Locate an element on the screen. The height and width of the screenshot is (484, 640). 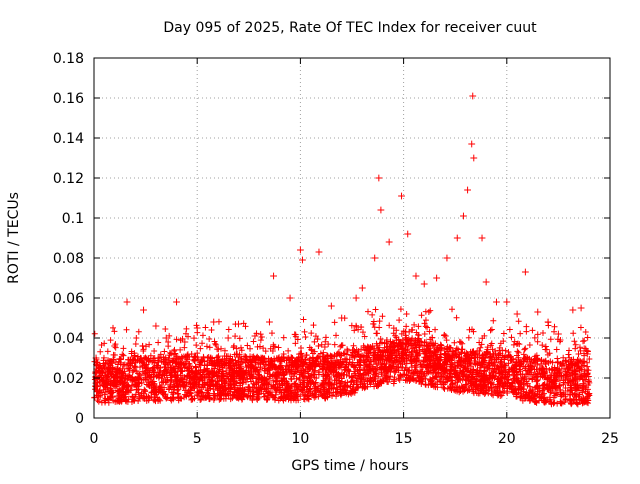
y-tick-label: 0.14 is located at coordinates (68, 139).